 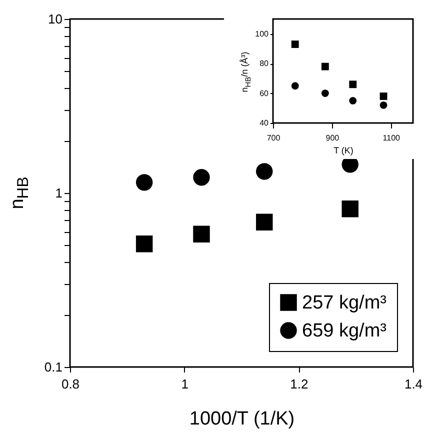 I want to click on y-tick-label: 0.1, so click(x=53, y=367).